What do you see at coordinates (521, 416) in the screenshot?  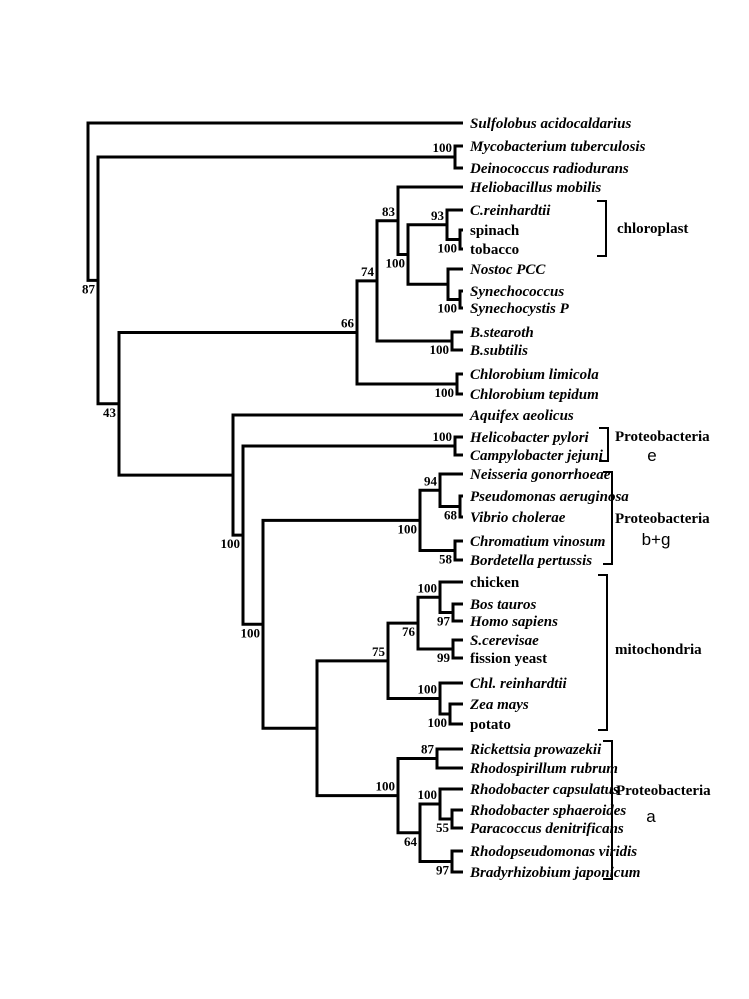 I see `taxon-label: Aquifex aeolicus` at bounding box center [521, 416].